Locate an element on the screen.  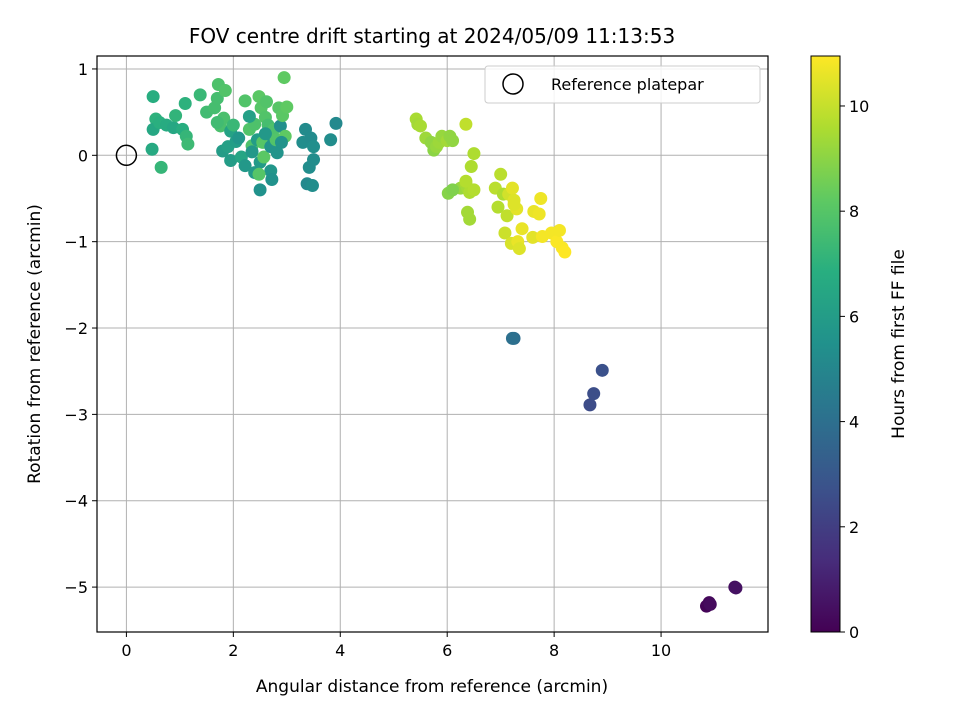
y-tick-label: −1 is located at coordinates (76, 242).